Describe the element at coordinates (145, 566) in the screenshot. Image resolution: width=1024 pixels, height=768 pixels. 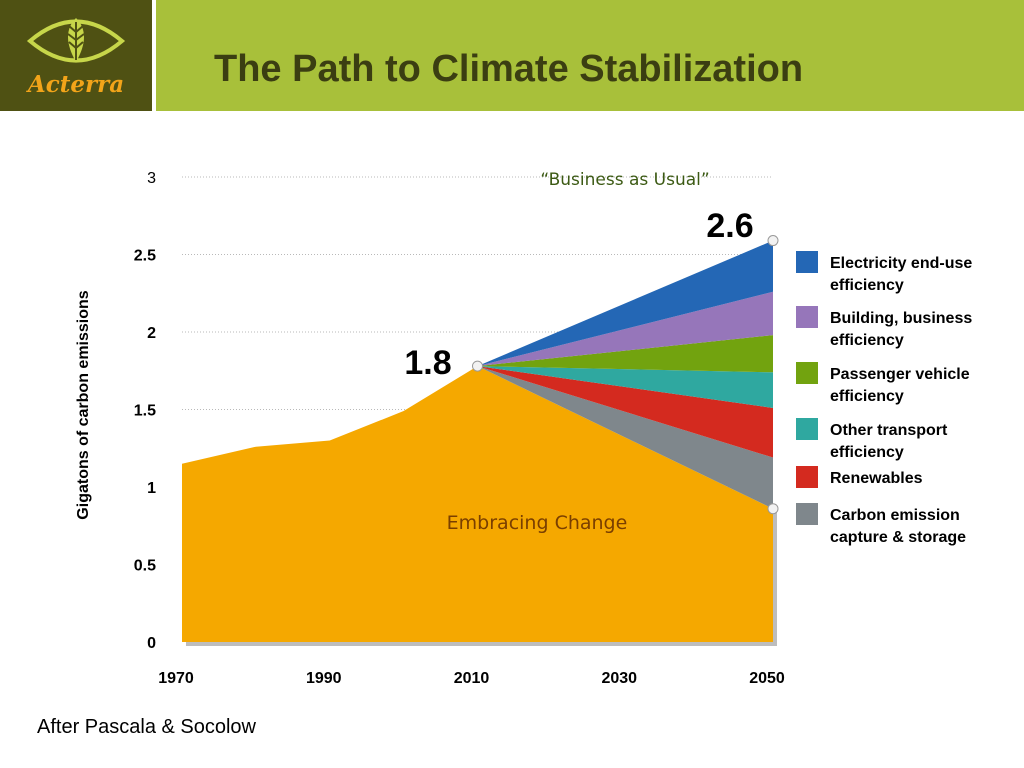
I see `y-tick-label: 0.5` at that location.